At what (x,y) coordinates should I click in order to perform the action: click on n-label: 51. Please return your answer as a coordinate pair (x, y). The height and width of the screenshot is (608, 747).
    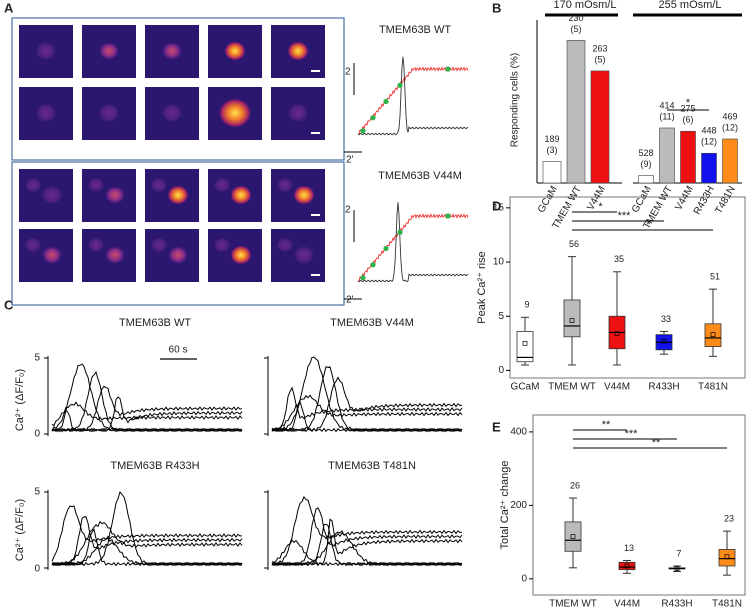
    Looking at the image, I should click on (715, 277).